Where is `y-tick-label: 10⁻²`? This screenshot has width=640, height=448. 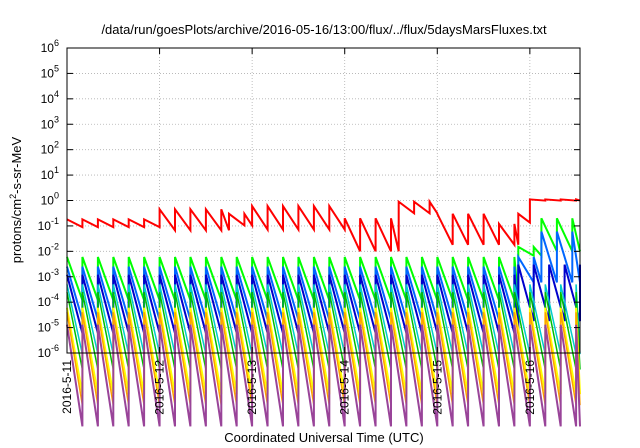
y-tick-label: 10⁻² is located at coordinates (48, 249).